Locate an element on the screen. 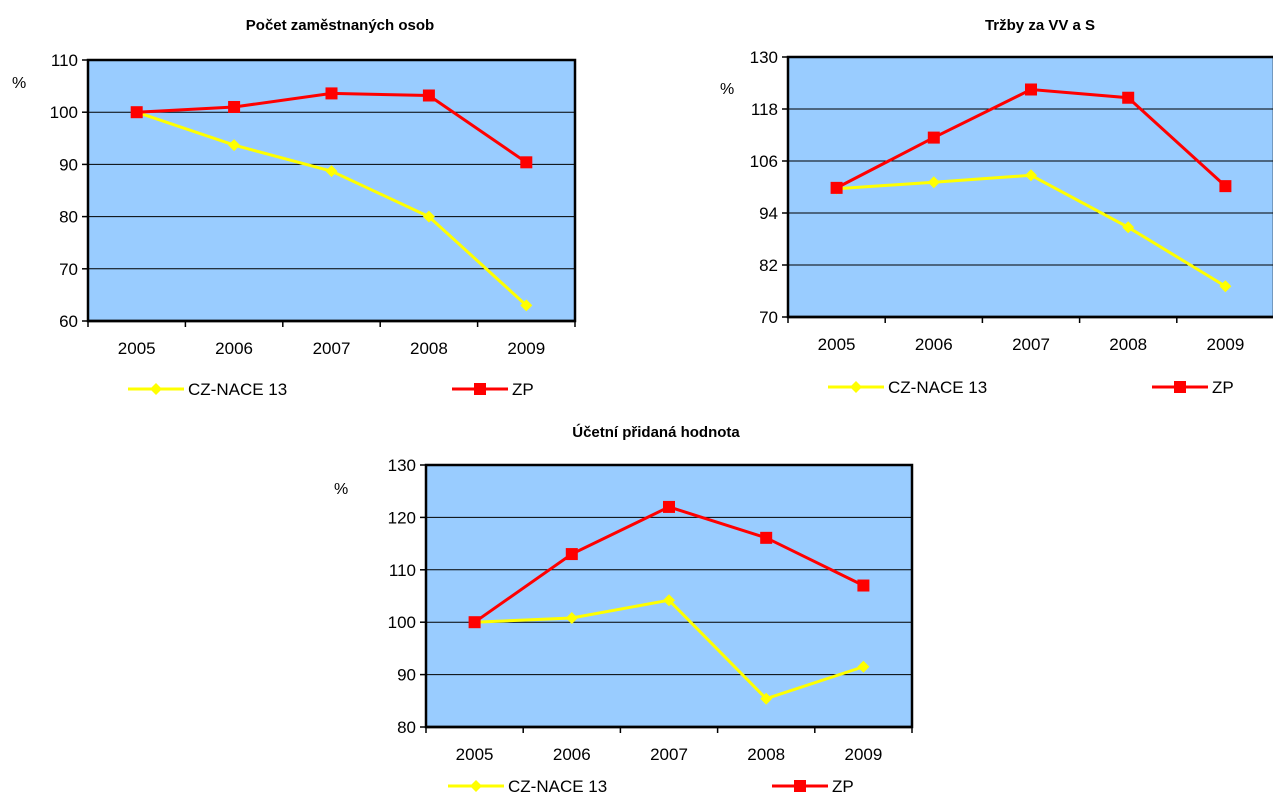 The image size is (1273, 802). y-tick-label: 106 is located at coordinates (764, 161).